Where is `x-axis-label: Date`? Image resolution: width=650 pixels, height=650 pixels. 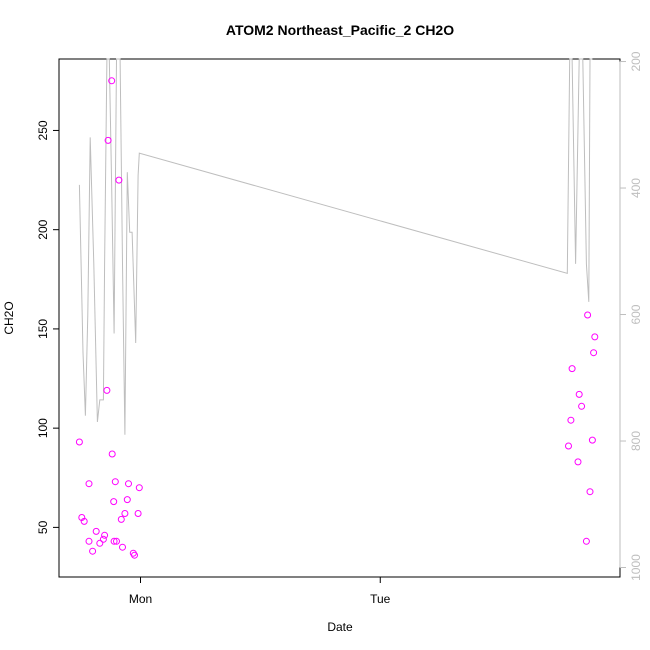
x-axis-label: Date is located at coordinates (340, 627).